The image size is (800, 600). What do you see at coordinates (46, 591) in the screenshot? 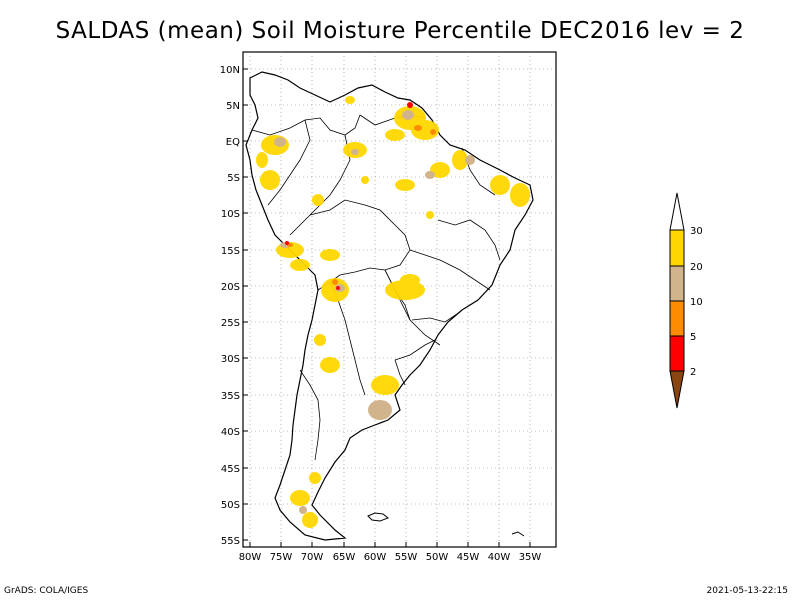
I see `footer-credit: GrADS: COLA/IGES` at bounding box center [46, 591].